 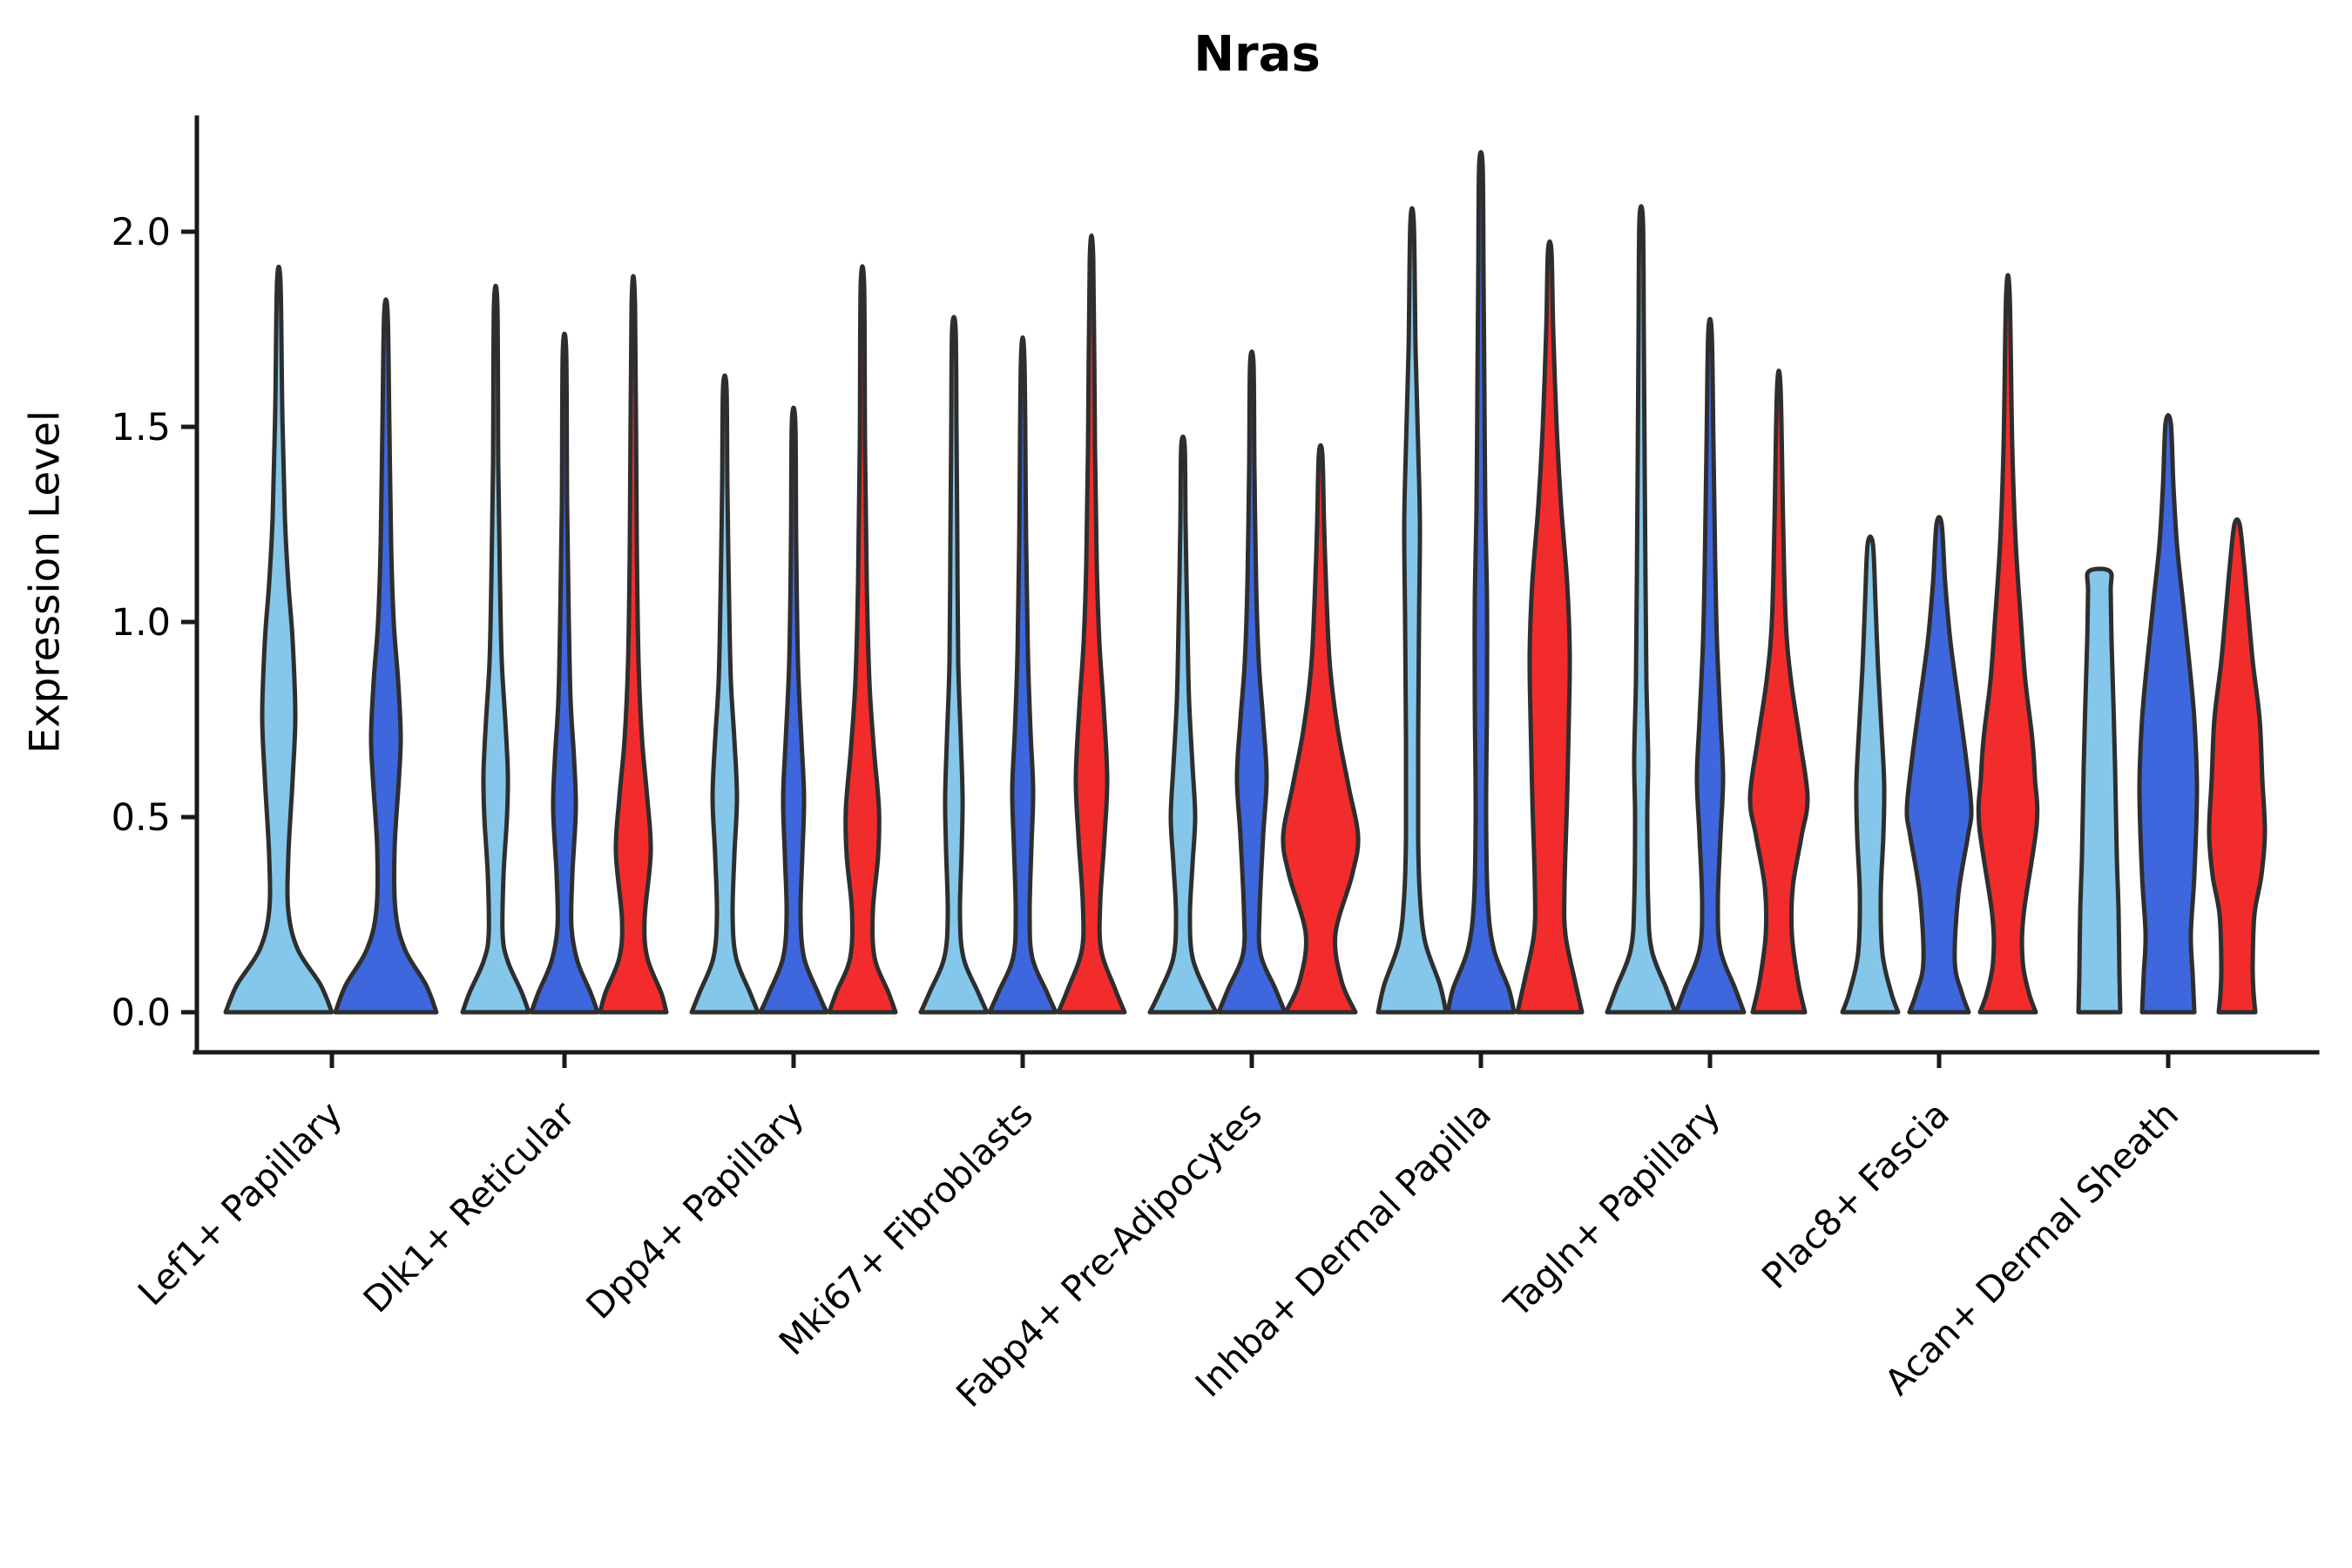 What do you see at coordinates (1183, 724) in the screenshot?
I see `violin-4-cond1` at bounding box center [1183, 724].